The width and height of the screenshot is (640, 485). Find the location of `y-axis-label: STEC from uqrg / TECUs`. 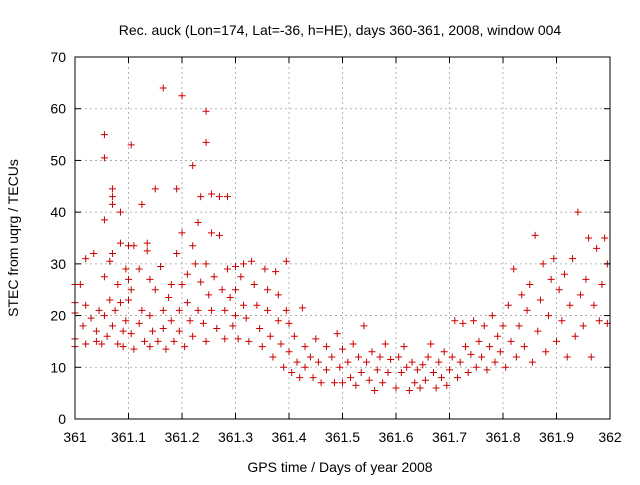

y-axis-label: STEC from uqrg / TECUs is located at coordinates (13, 238).